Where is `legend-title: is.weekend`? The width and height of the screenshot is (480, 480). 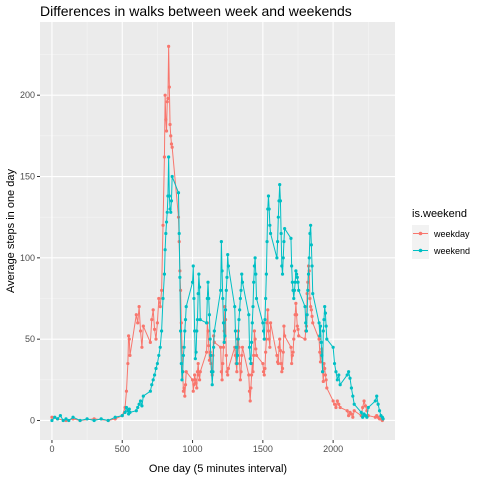 legend-title: is.weekend is located at coordinates (439, 214).